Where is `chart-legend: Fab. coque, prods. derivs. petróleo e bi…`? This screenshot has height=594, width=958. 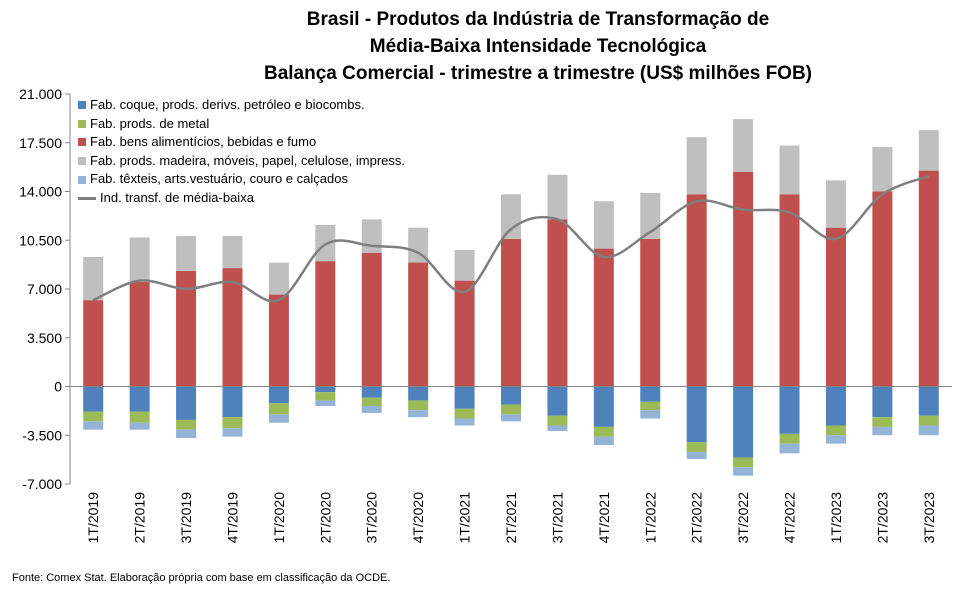
chart-legend: Fab. coque, prods. derivs. petróleo e bi… is located at coordinates (241, 152).